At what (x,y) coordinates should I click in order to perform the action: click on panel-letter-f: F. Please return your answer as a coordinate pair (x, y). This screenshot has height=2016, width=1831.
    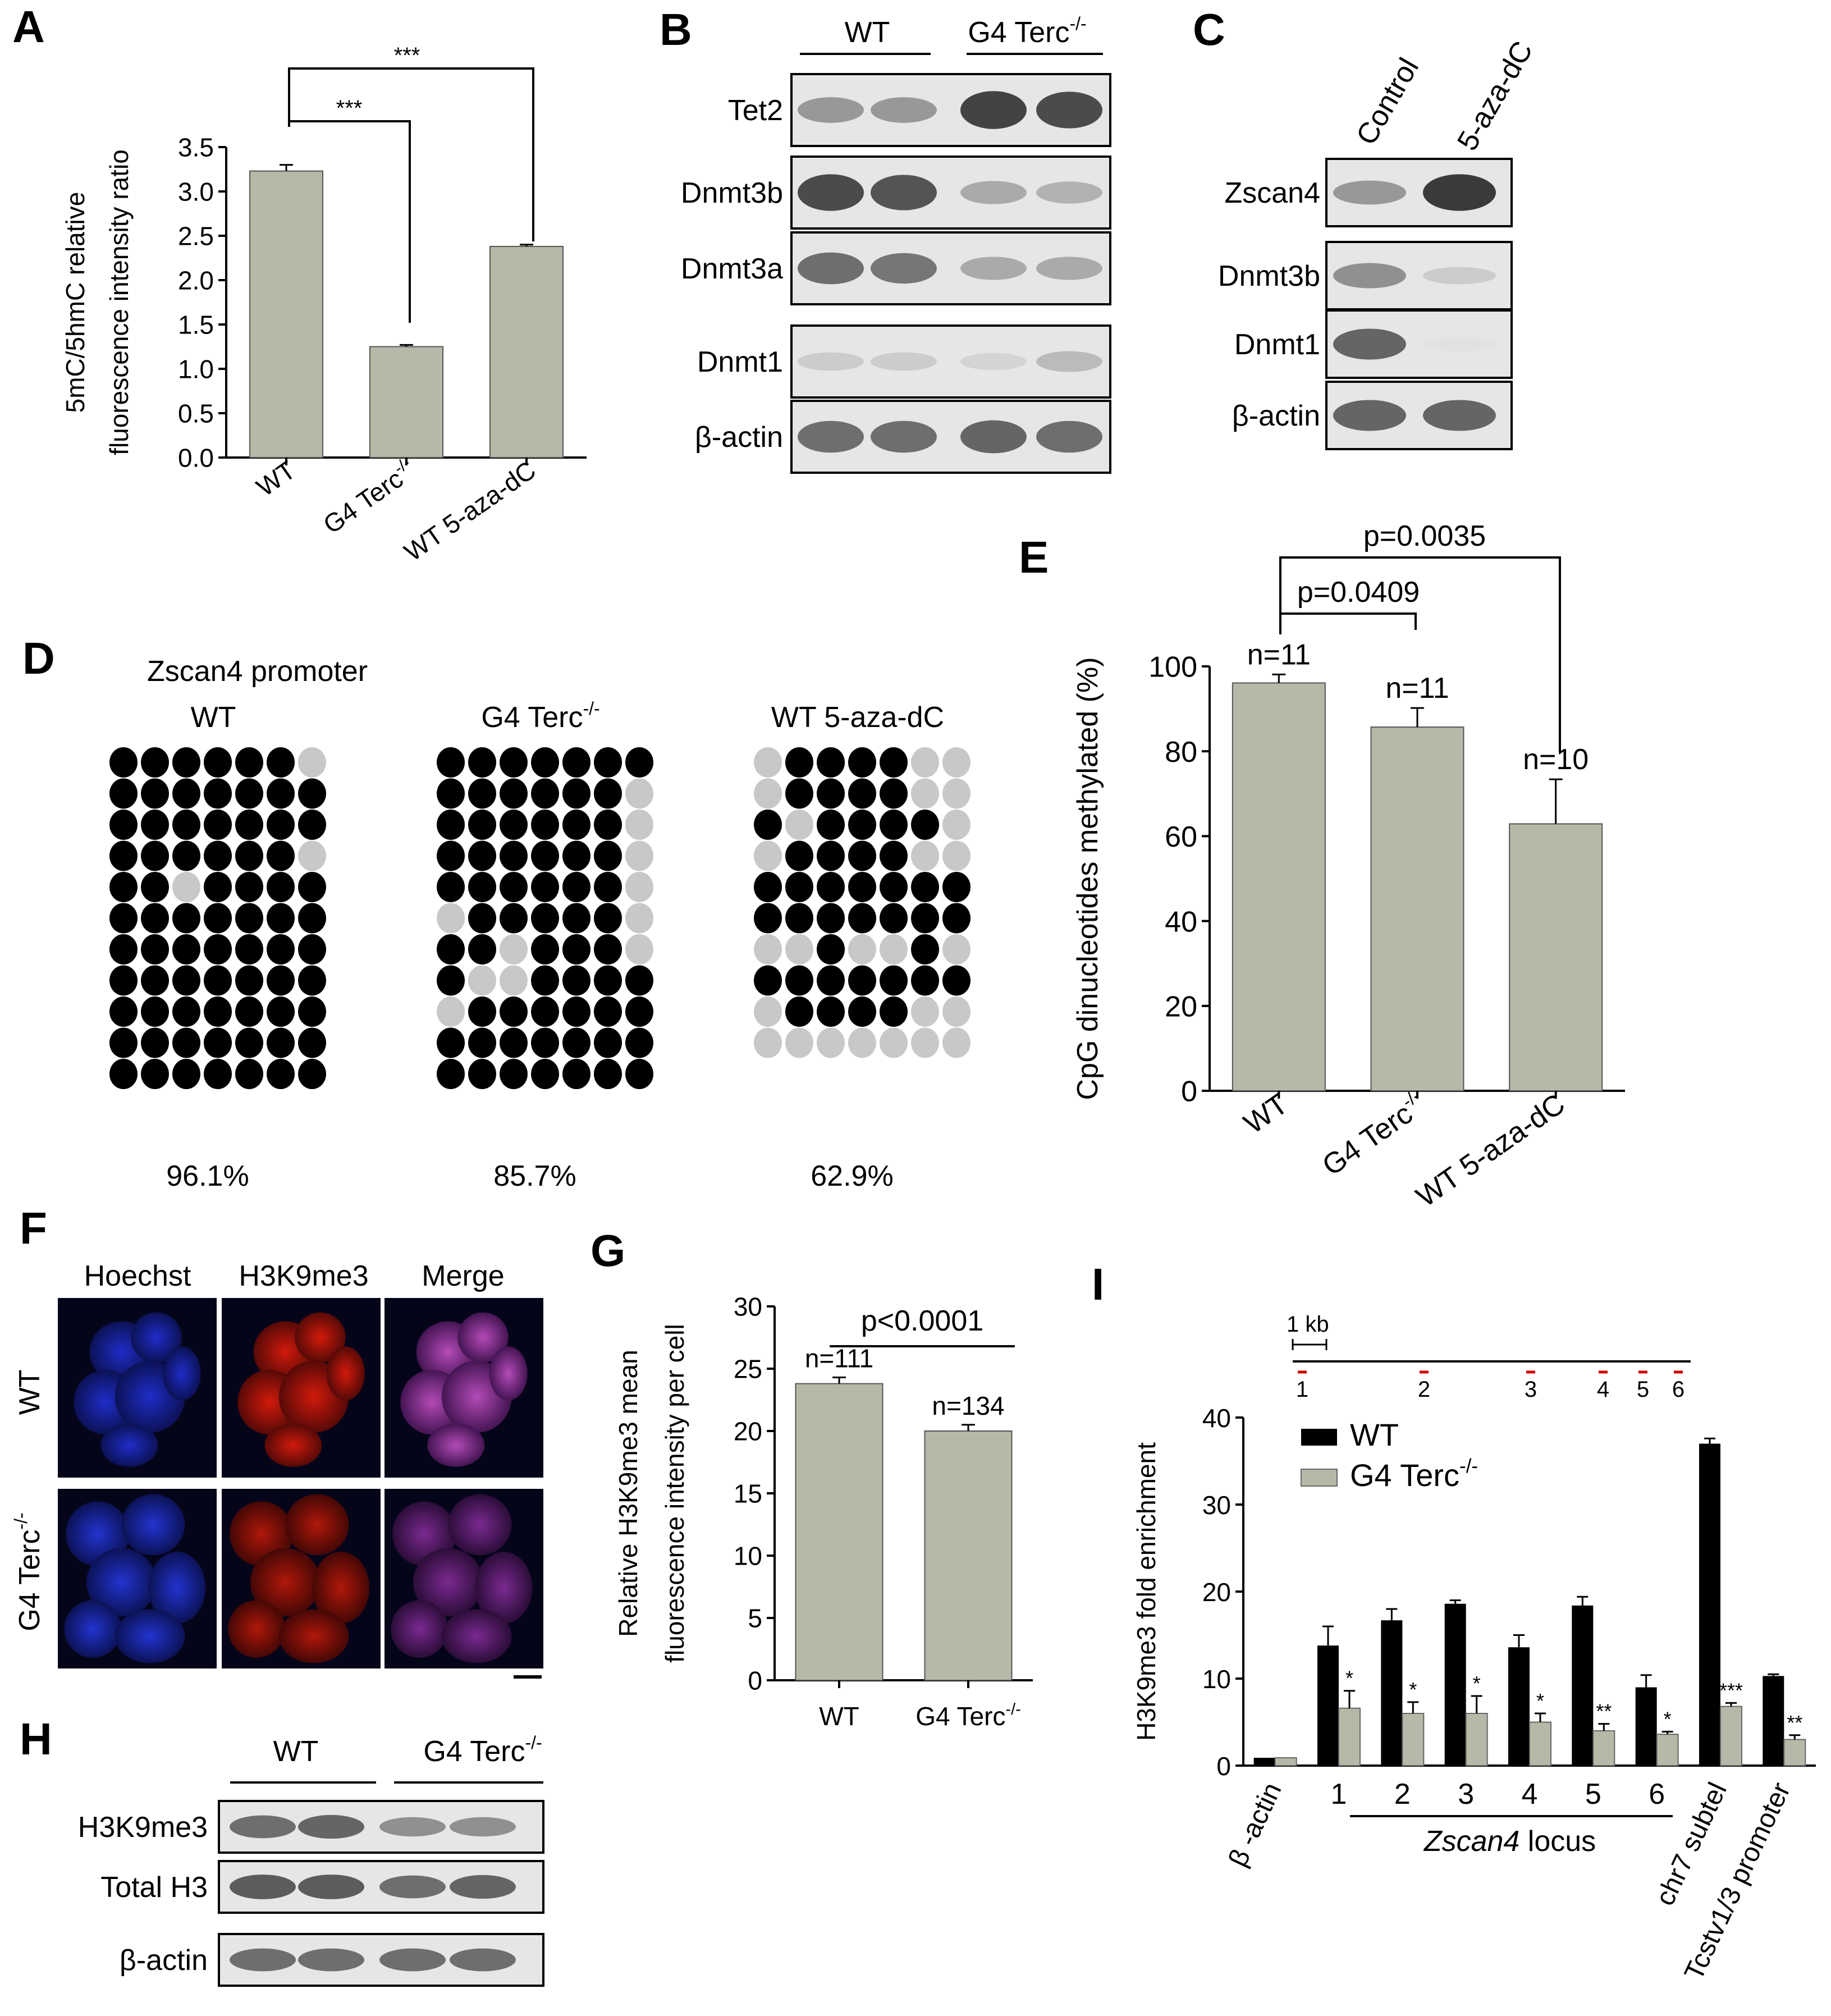
    Looking at the image, I should click on (33, 1228).